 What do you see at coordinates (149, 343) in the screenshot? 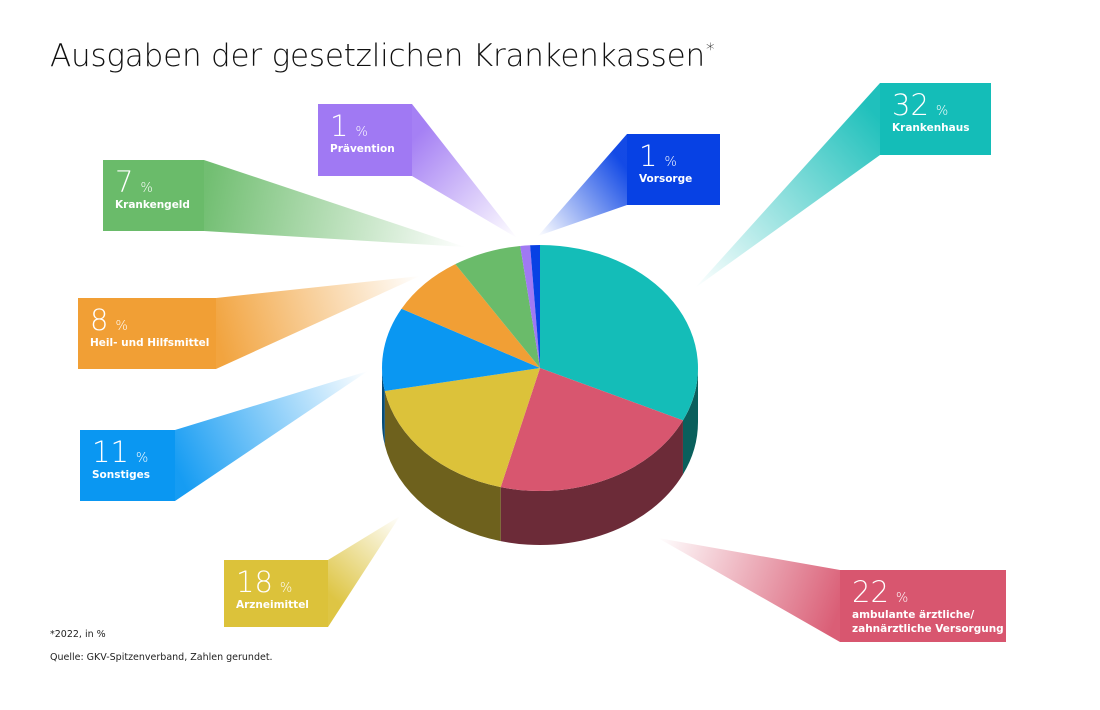
I see `callout-label-5: Heil- und Hilfsmittel` at bounding box center [149, 343].